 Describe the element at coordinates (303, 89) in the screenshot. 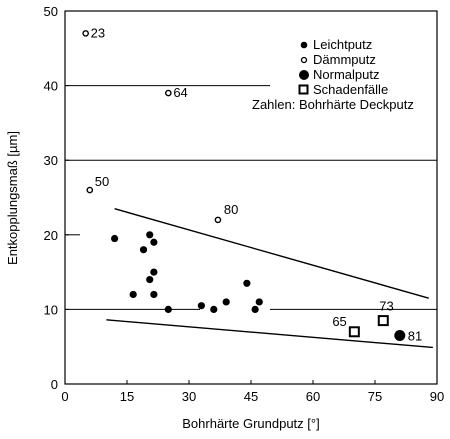

I see `legend-marker-schadenfaelle` at that location.